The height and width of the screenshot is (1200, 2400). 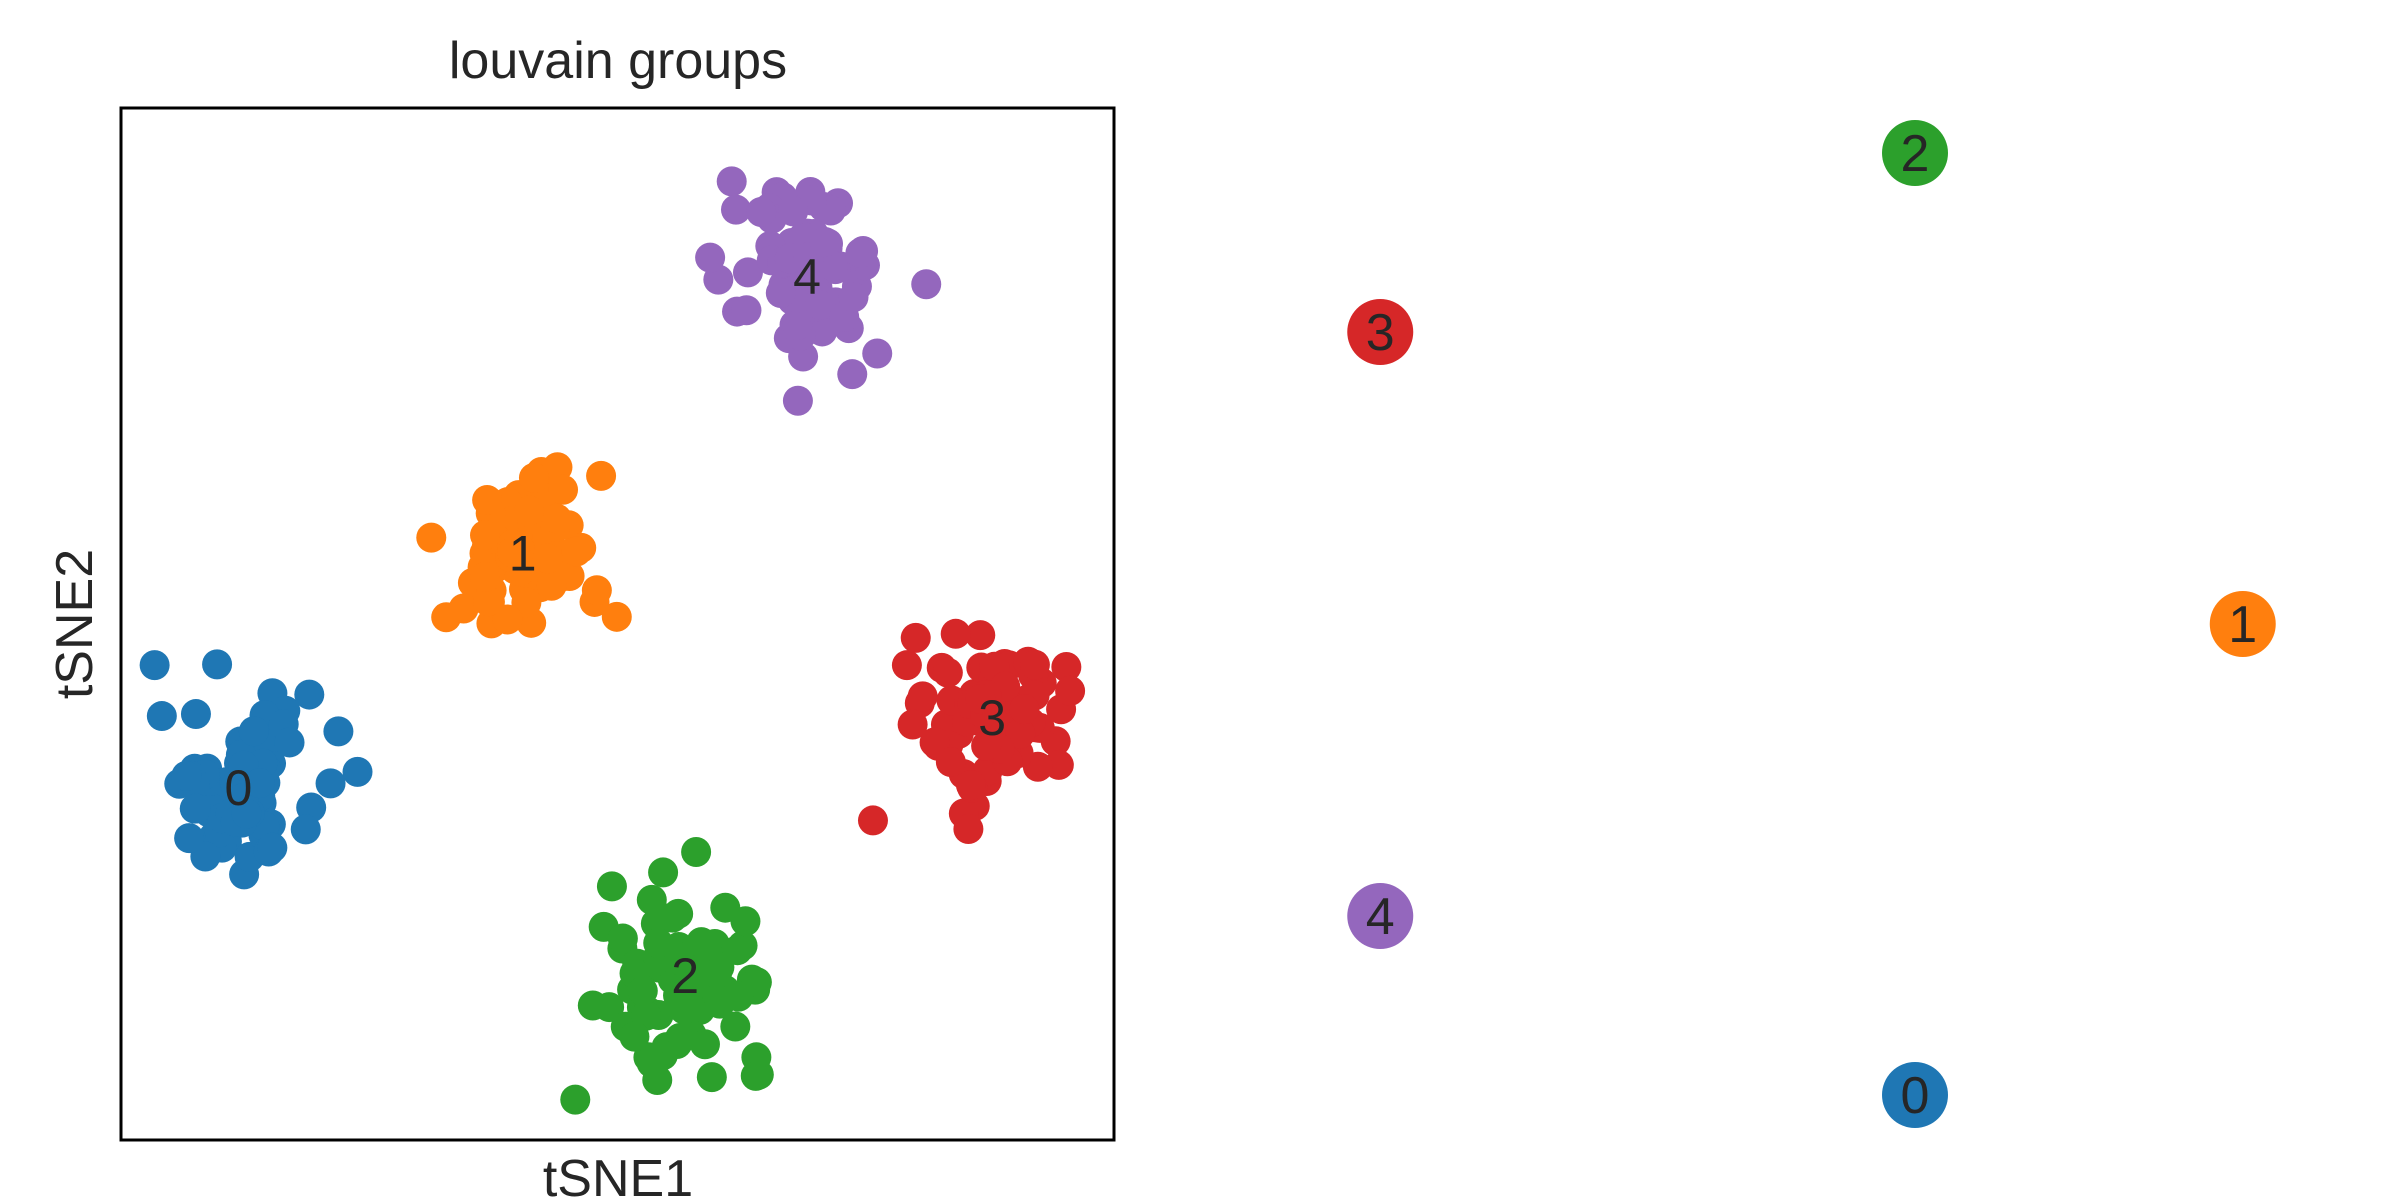 What do you see at coordinates (807, 277) in the screenshot?
I see `scatter-cluster-label: 4` at bounding box center [807, 277].